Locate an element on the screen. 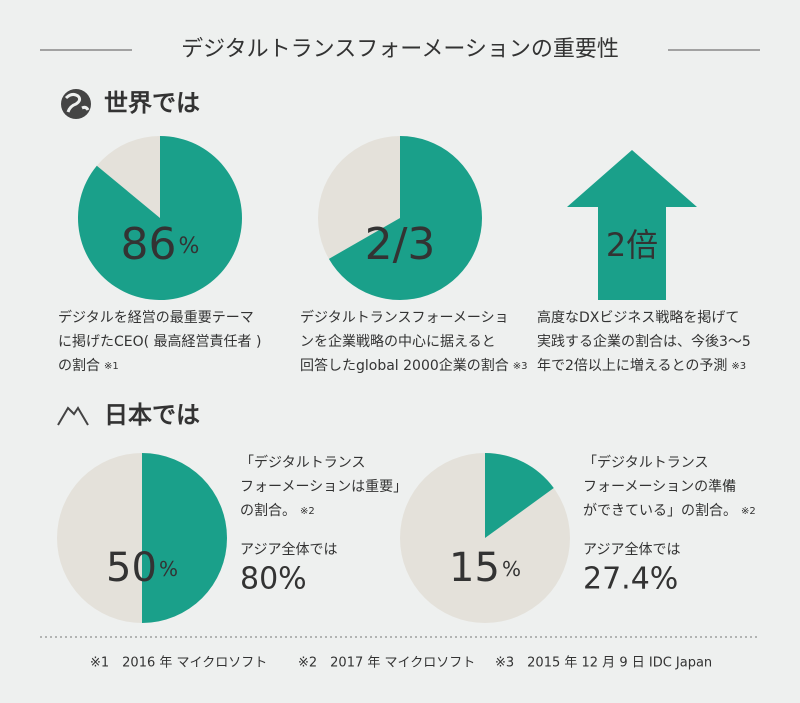  caption-line: 実践する企業の割合は、今後3～5 is located at coordinates (644, 341).